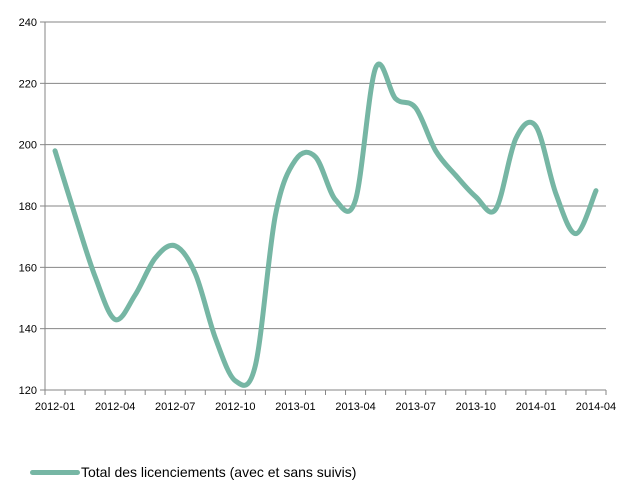 This screenshot has width=625, height=483. What do you see at coordinates (115, 407) in the screenshot?
I see `x-tick-label-2012-04: 2012-04` at bounding box center [115, 407].